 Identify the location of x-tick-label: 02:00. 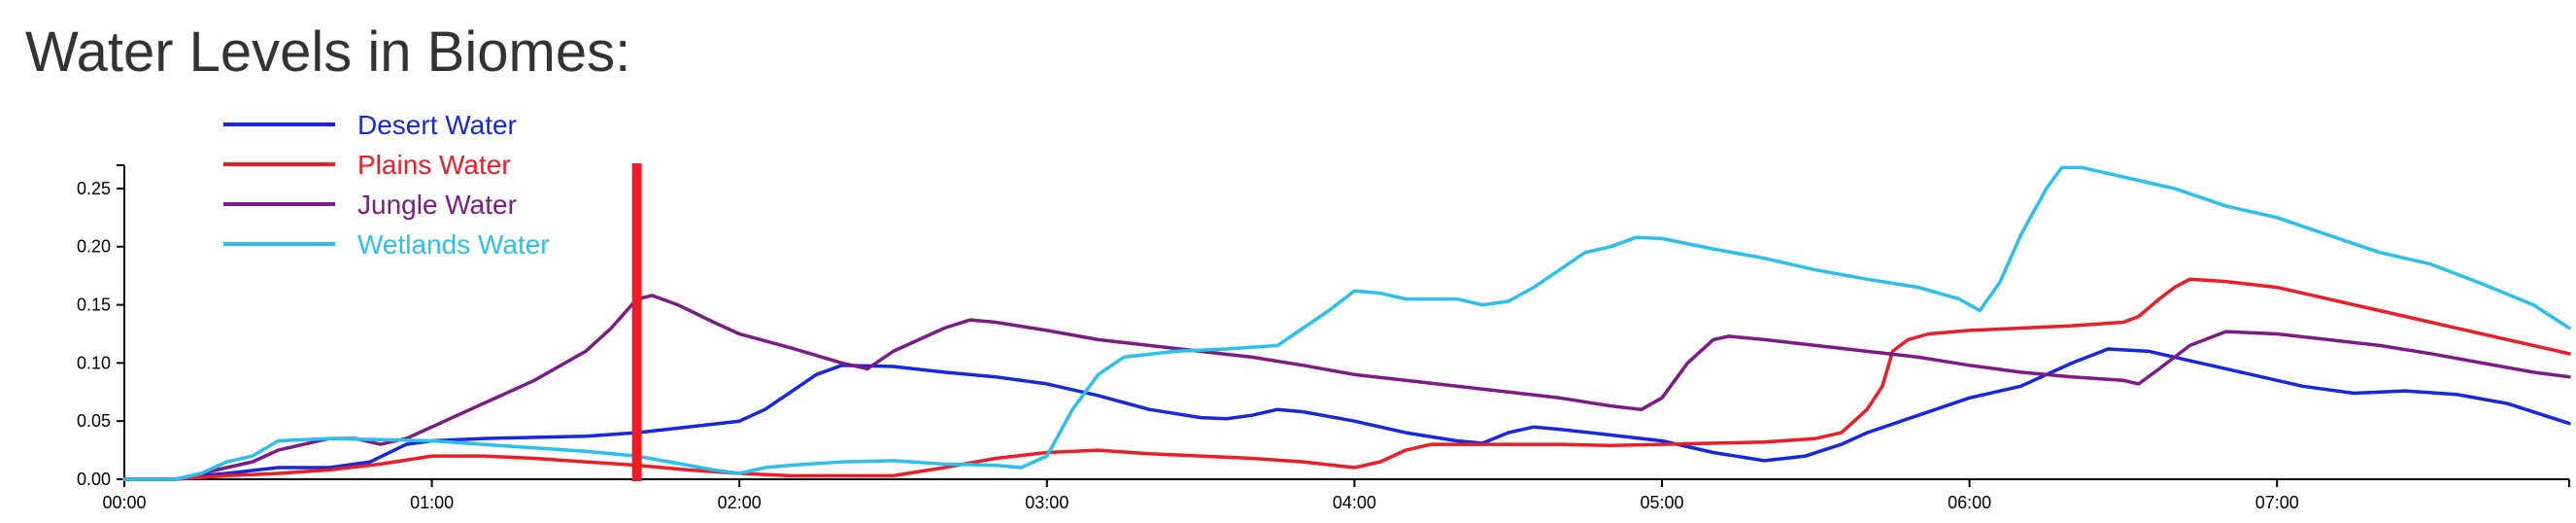
(740, 502).